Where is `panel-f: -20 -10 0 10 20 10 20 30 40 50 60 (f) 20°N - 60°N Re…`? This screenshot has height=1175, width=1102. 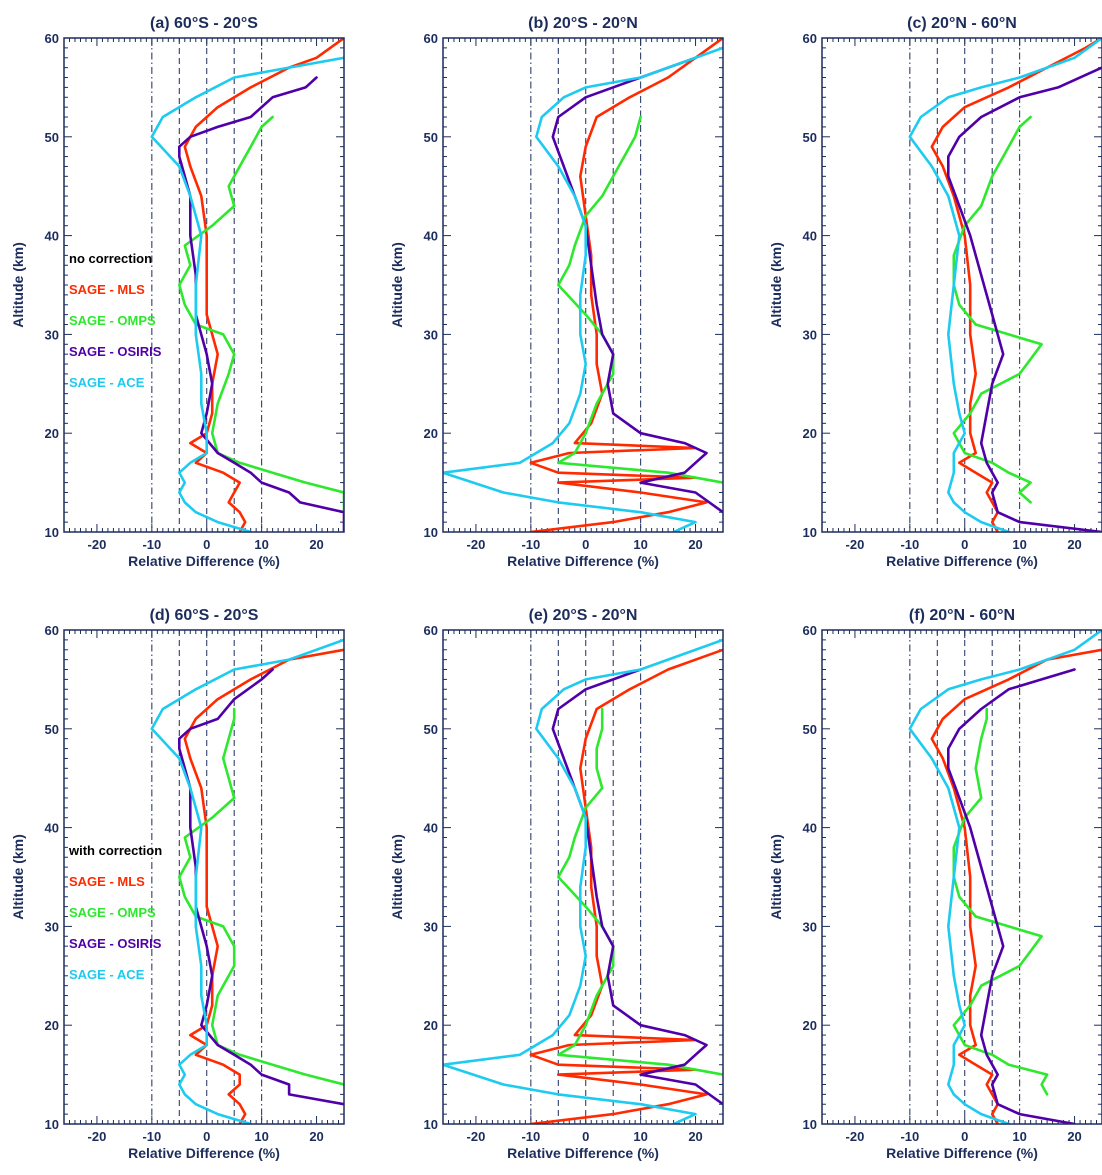
panel-f: -20 -10 0 10 20 10 20 30 40 50 60 (f) 20°N - 60°N Re… is located at coordinates (935, 884).